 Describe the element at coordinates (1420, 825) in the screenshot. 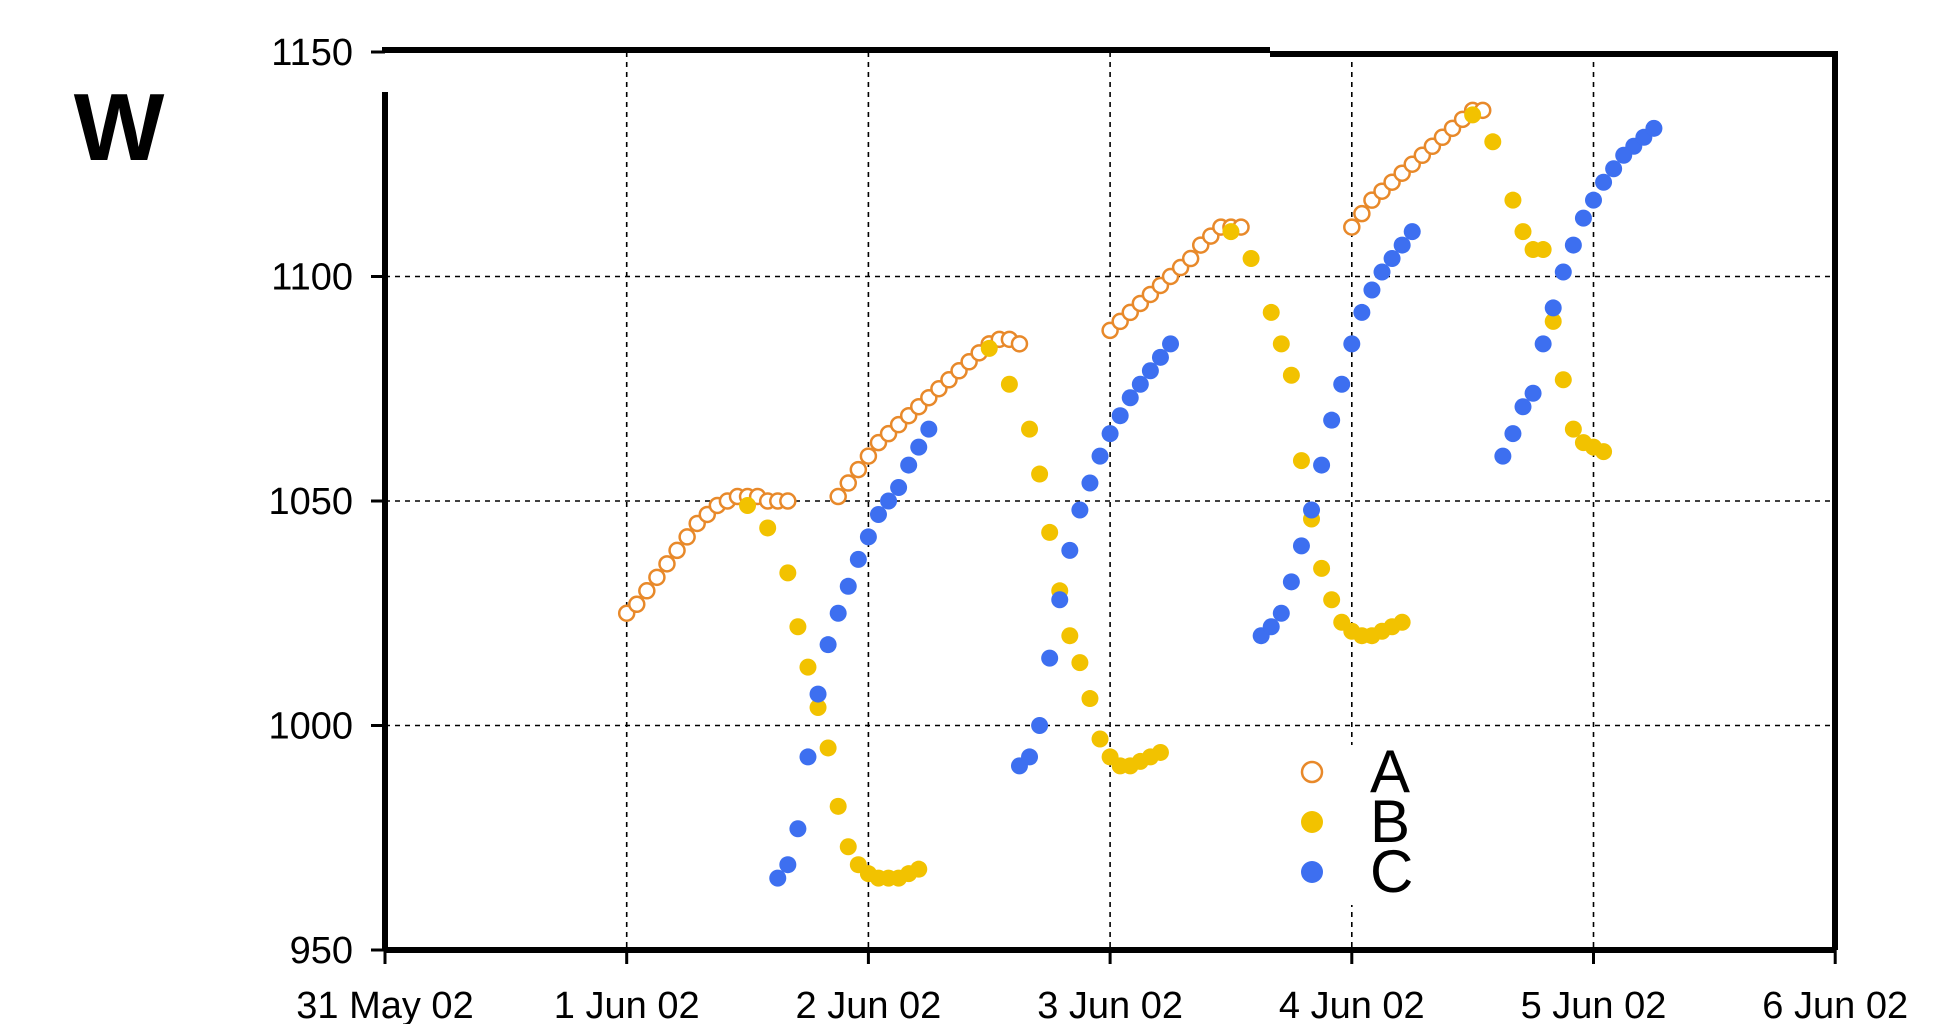

I see `legend-box` at that location.